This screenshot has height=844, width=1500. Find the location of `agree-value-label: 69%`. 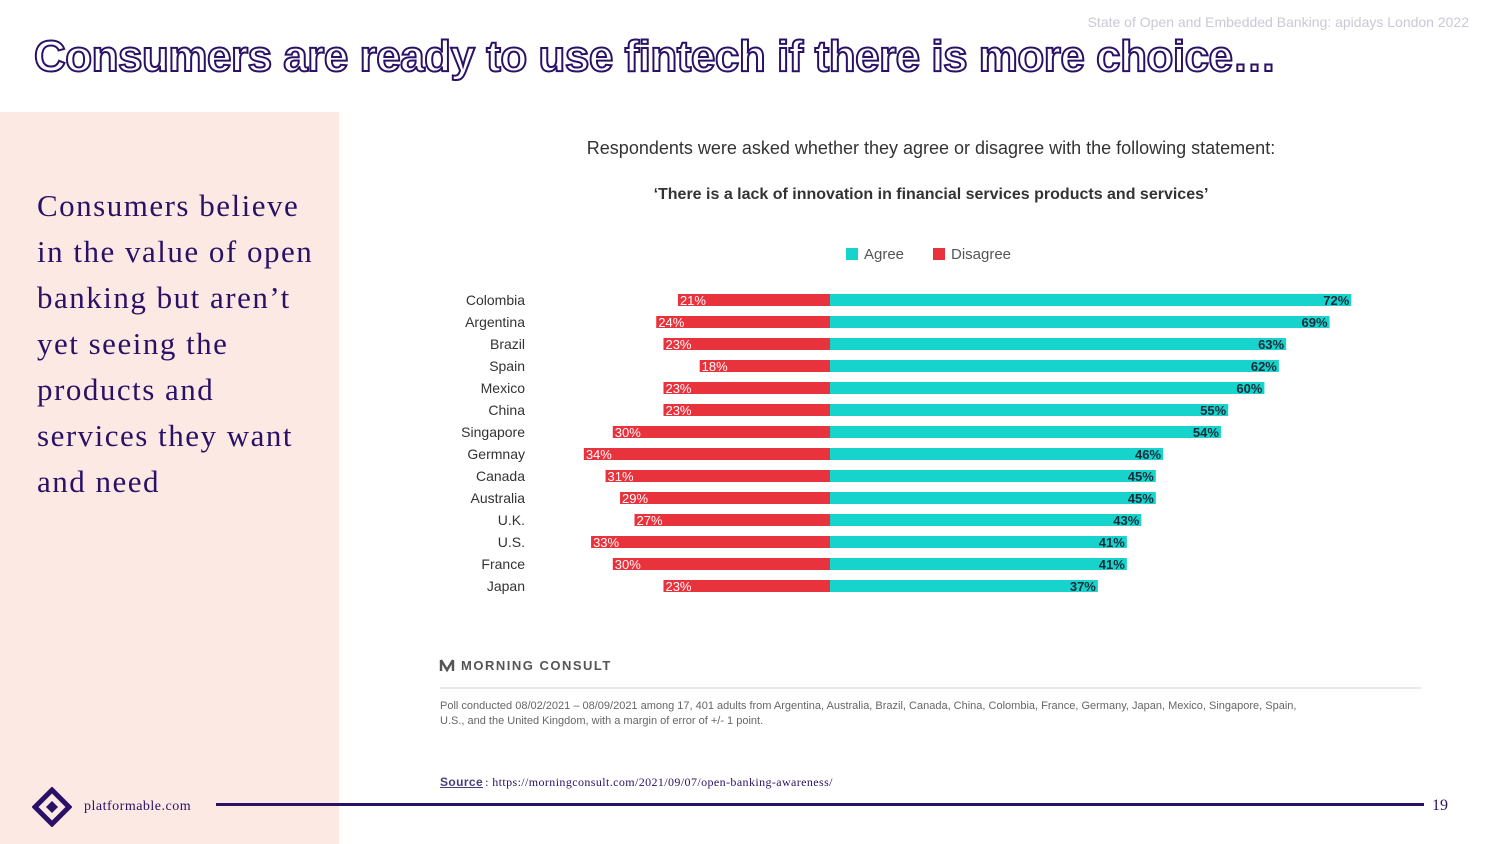

agree-value-label: 69% is located at coordinates (1315, 322).